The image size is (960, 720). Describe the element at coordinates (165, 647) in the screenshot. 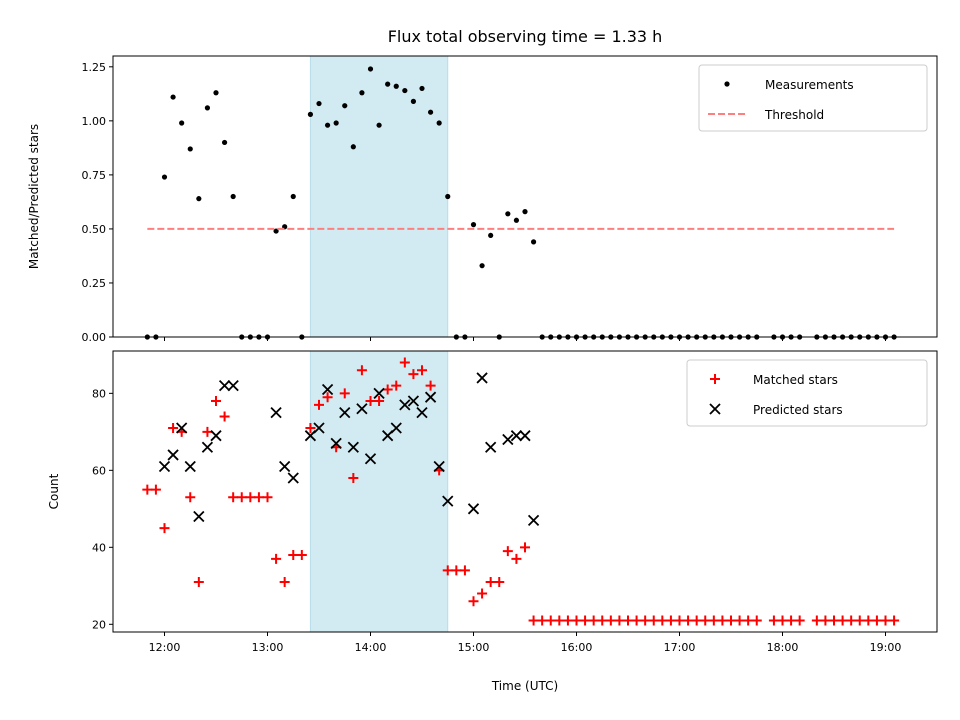

I see `x-tick-label: 12:00` at that location.